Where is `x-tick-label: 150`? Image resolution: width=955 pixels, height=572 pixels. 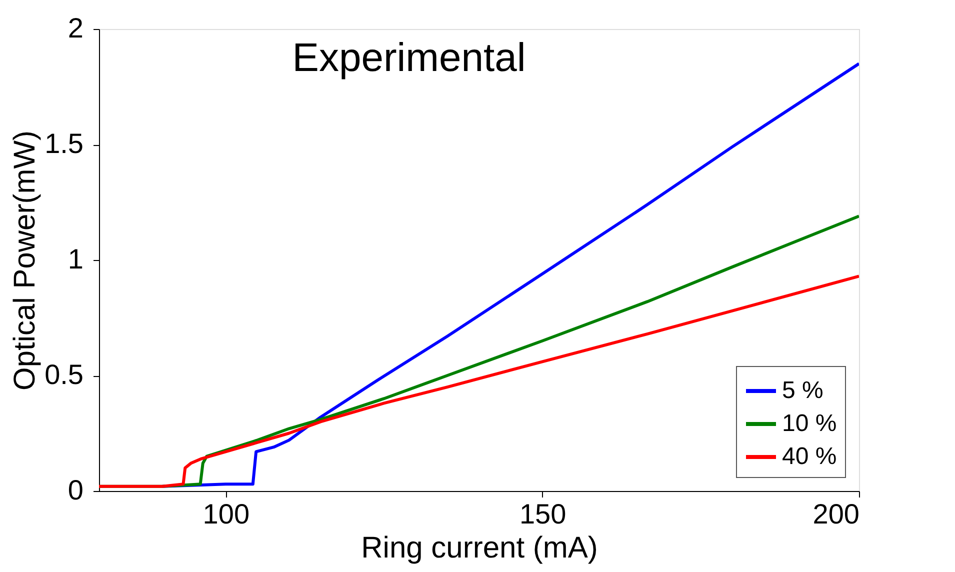 x-tick-label: 150 is located at coordinates (542, 514).